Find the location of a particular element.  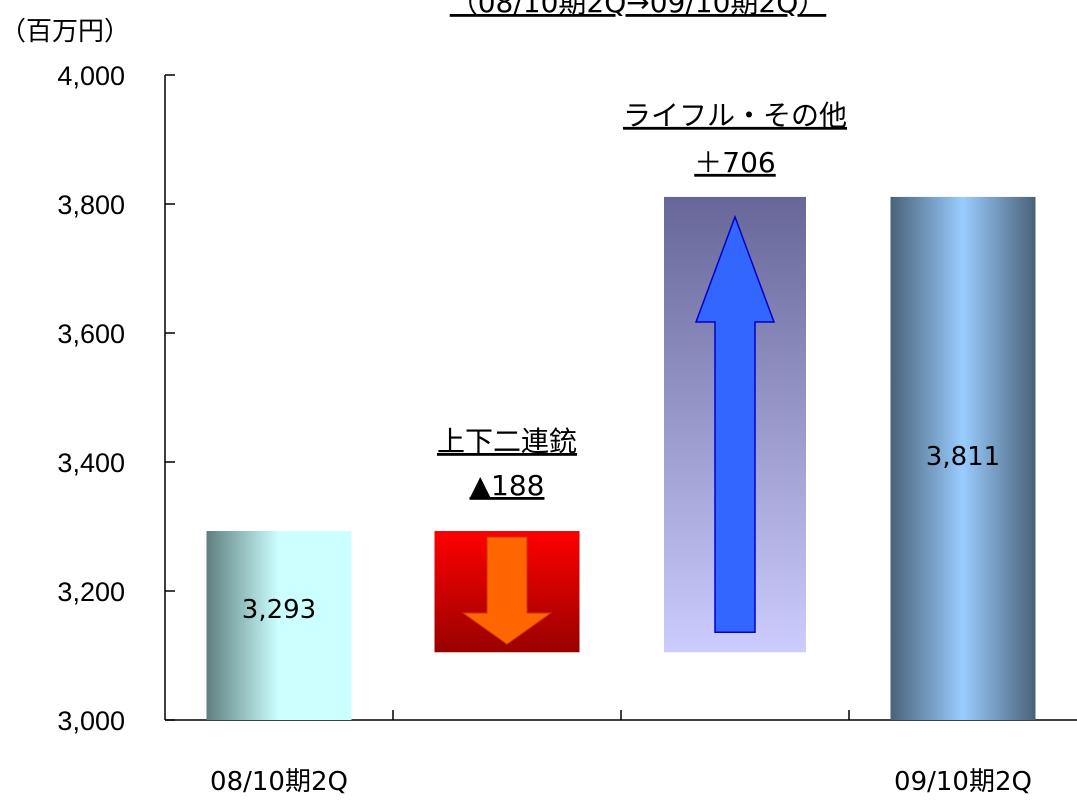

x-category-label: 08/10期2Q is located at coordinates (279, 782).